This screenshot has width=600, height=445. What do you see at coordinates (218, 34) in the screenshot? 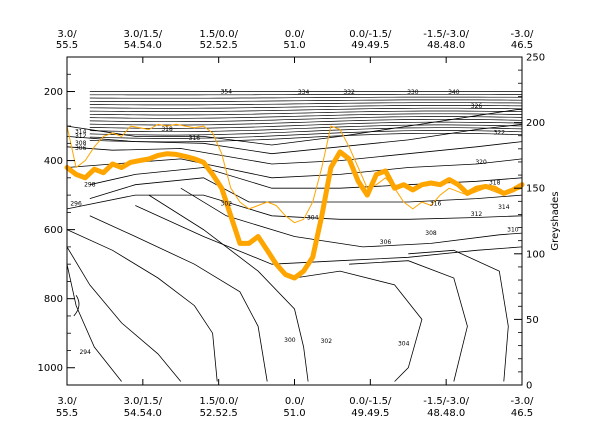
I see `top-label-line1-2: 1.5/0.0/` at bounding box center [218, 34].